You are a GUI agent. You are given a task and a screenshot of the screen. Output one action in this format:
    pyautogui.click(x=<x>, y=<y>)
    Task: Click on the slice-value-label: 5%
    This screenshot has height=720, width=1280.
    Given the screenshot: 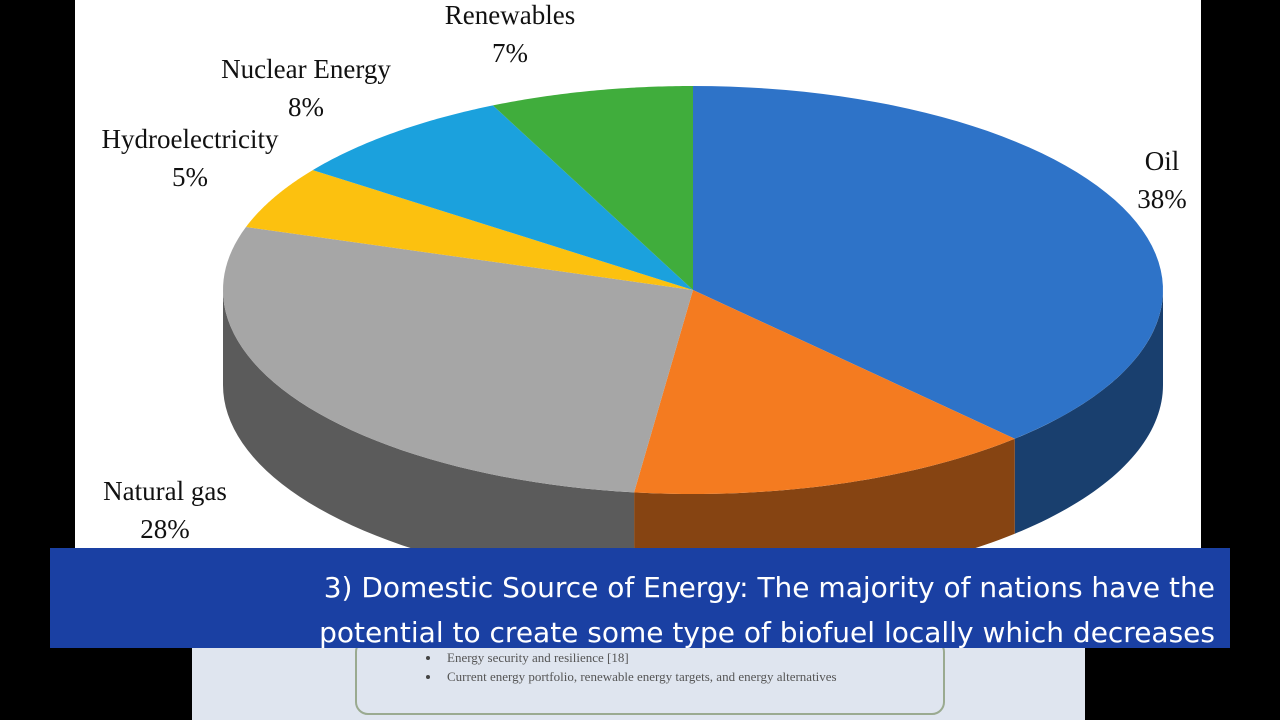 What is the action you would take?
    pyautogui.click(x=190, y=177)
    